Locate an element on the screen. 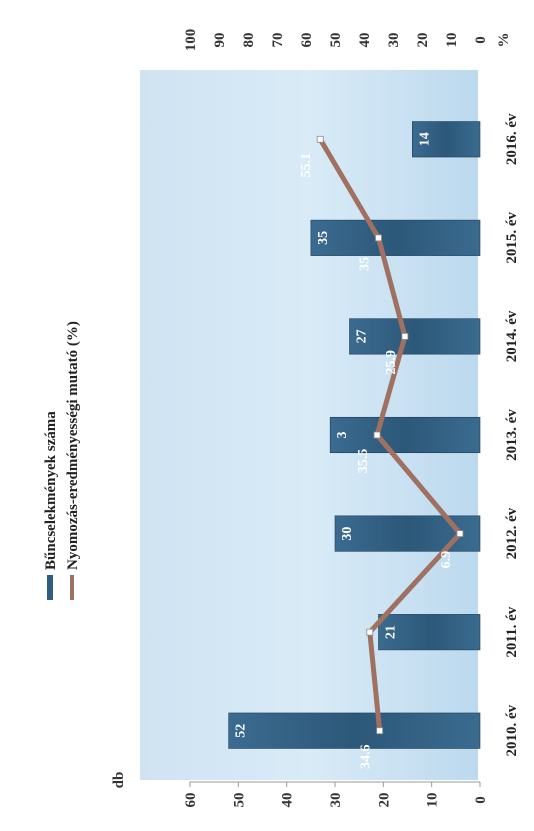 The image size is (534, 831). line-value-label: 35 is located at coordinates (365, 264).